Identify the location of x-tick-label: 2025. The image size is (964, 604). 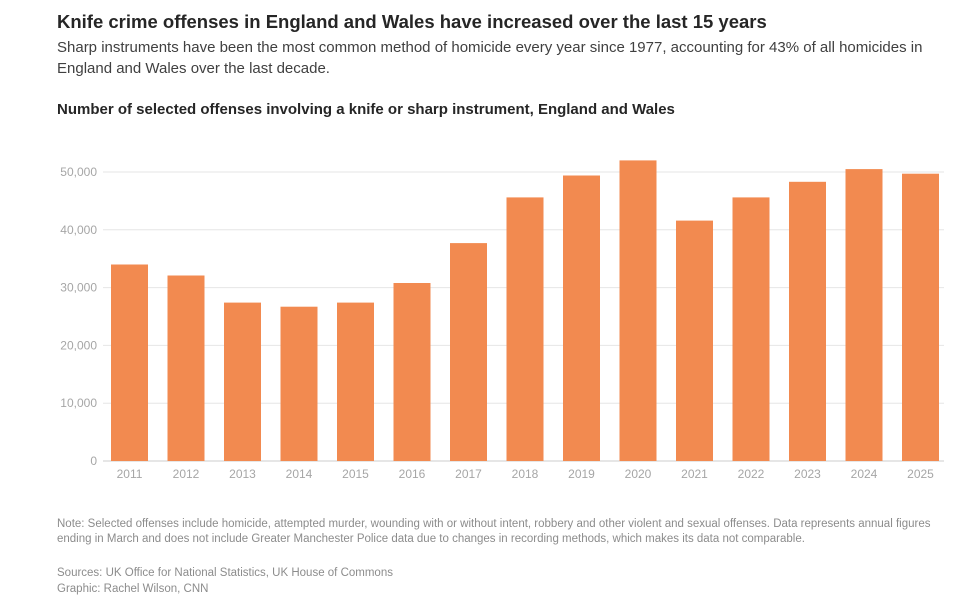
(920, 474).